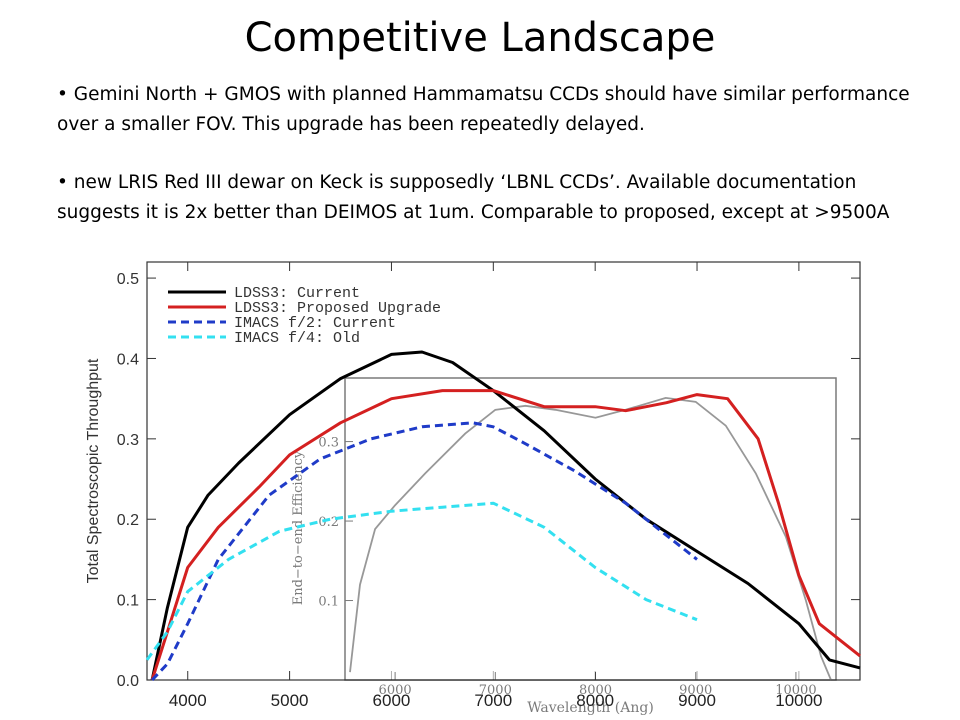 The width and height of the screenshot is (960, 720). What do you see at coordinates (421, 581) in the screenshot?
I see `series-line` at bounding box center [421, 581].